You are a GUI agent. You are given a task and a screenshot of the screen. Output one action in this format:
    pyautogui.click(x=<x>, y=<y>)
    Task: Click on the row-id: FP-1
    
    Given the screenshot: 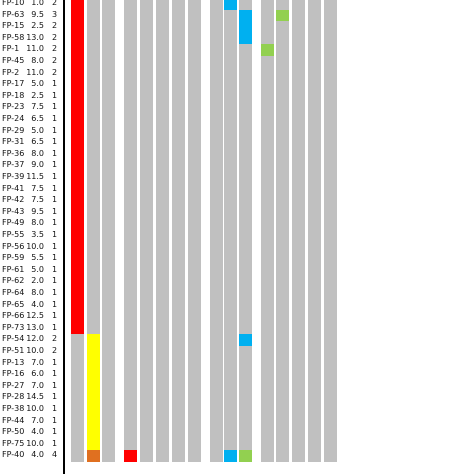 What is the action you would take?
    pyautogui.click(x=11, y=48)
    